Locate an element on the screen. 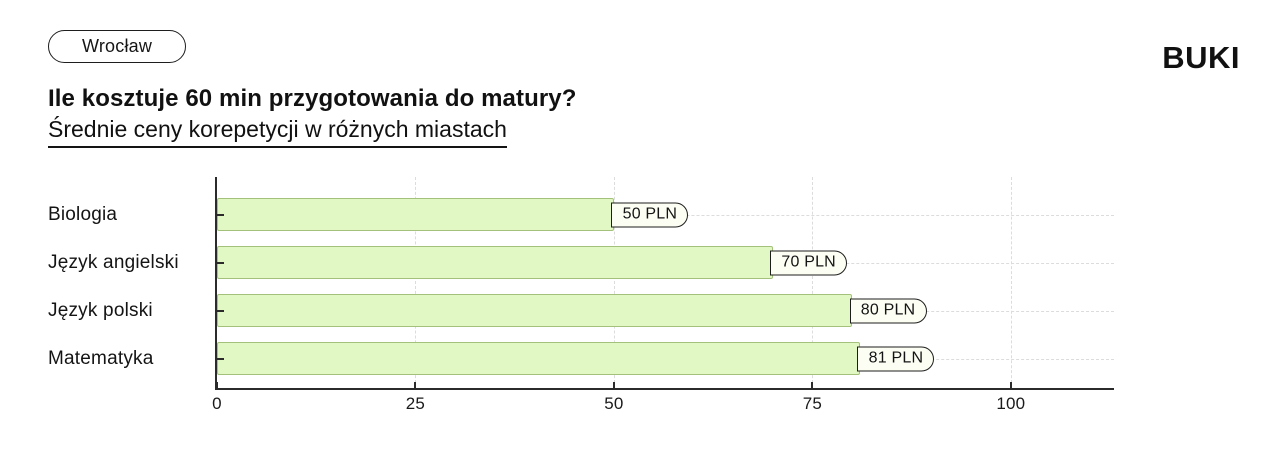 The width and height of the screenshot is (1280, 460). city-badge-label: Wrocław is located at coordinates (117, 46).